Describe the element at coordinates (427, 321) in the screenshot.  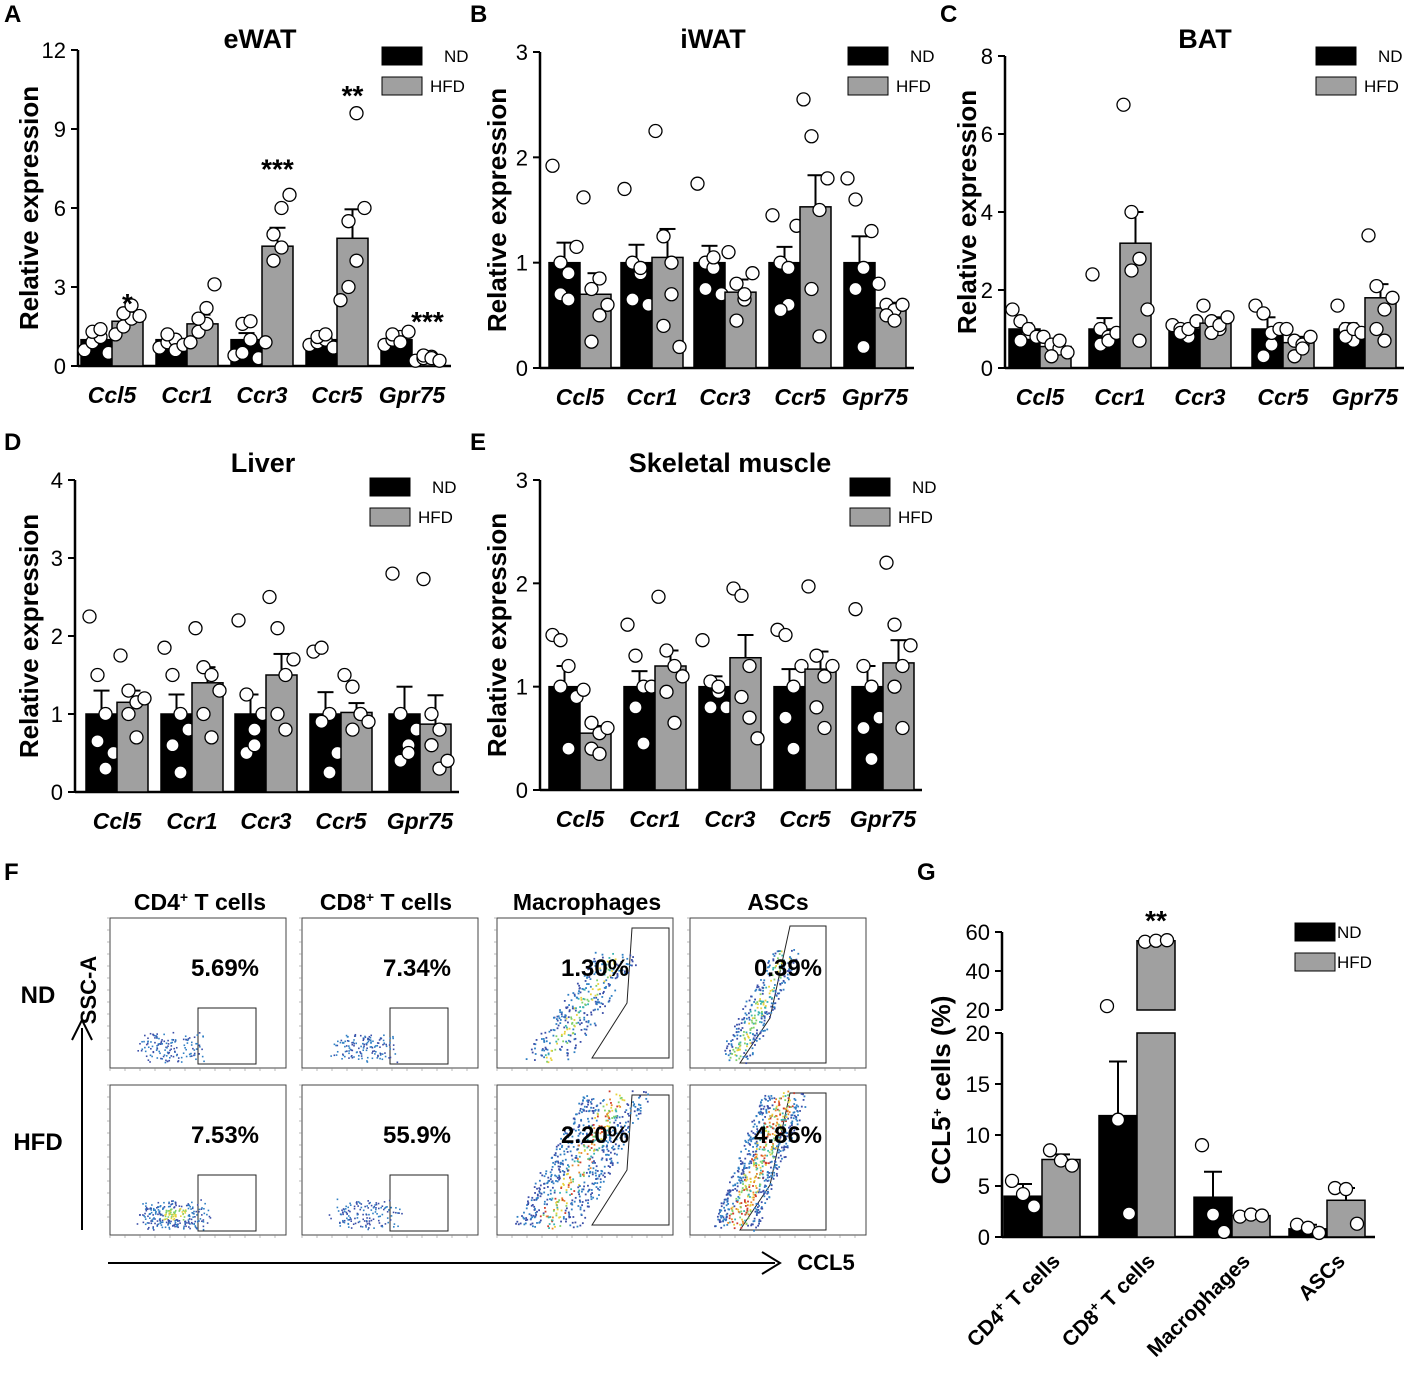
I see `significance-mark: ***` at that location.